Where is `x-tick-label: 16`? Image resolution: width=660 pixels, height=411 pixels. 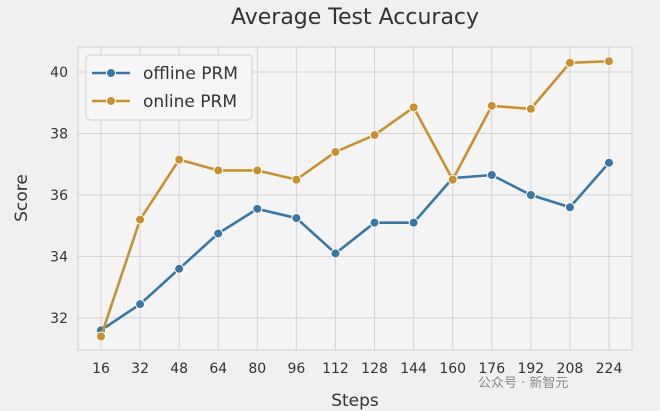 x-tick-label: 16 is located at coordinates (101, 369).